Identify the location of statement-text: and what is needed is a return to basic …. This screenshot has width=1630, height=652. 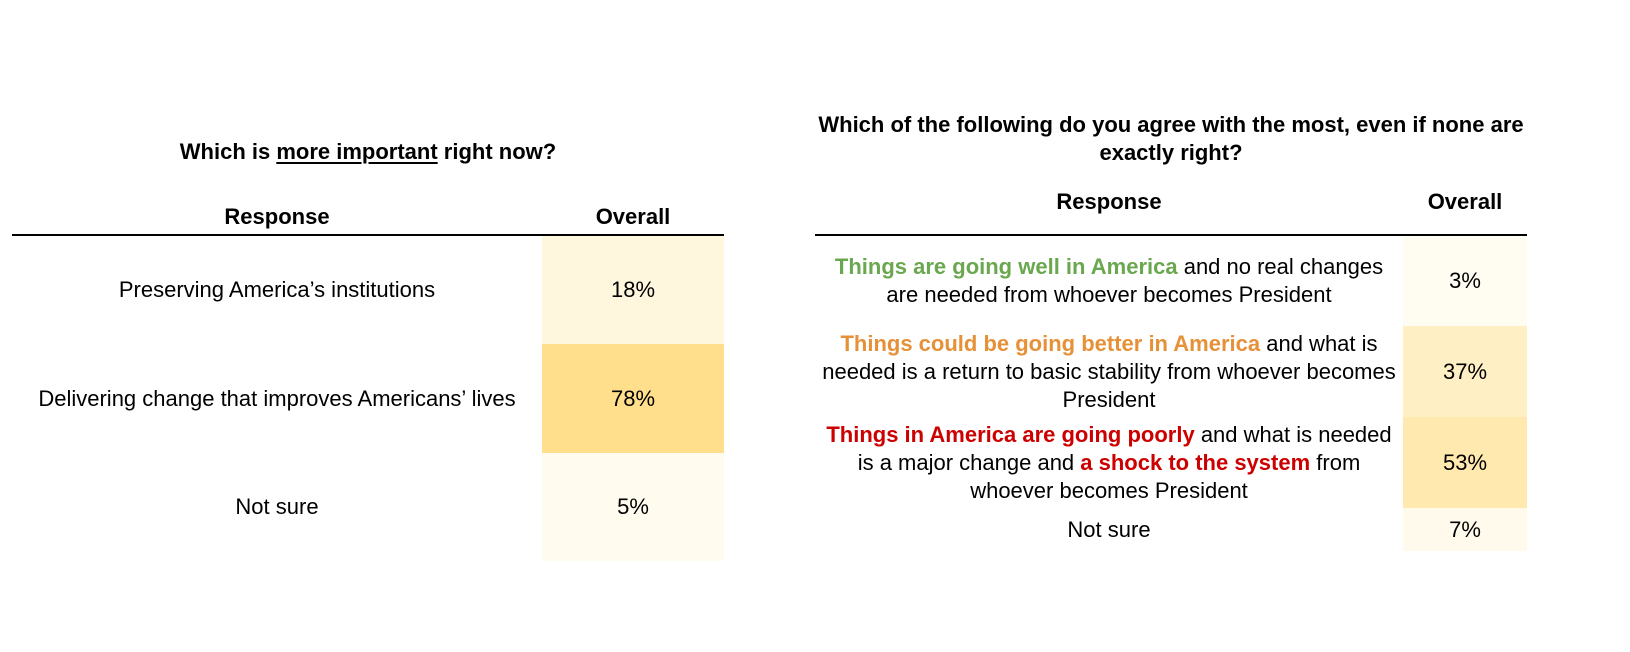
(1109, 371).